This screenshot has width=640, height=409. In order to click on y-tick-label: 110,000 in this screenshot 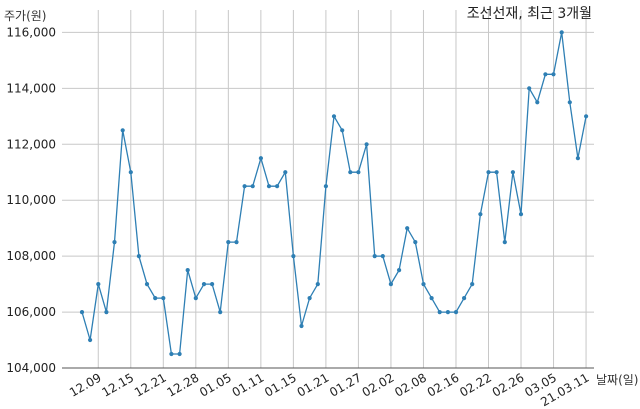, I will do `click(31, 200)`.